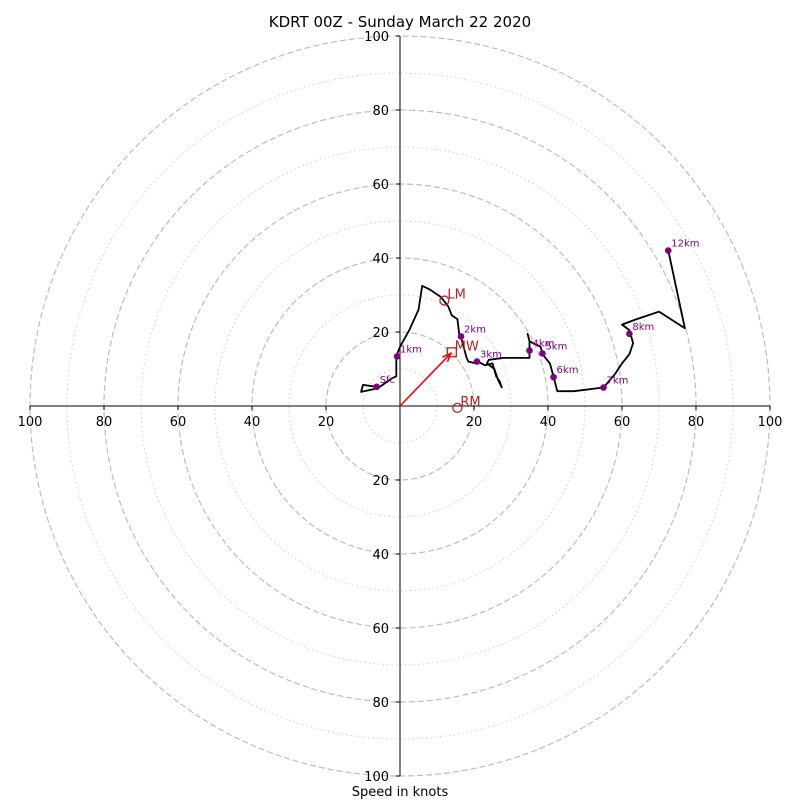 Image resolution: width=800 pixels, height=800 pixels. Describe the element at coordinates (603, 387) in the screenshot. I see `height-marker-7km` at that location.